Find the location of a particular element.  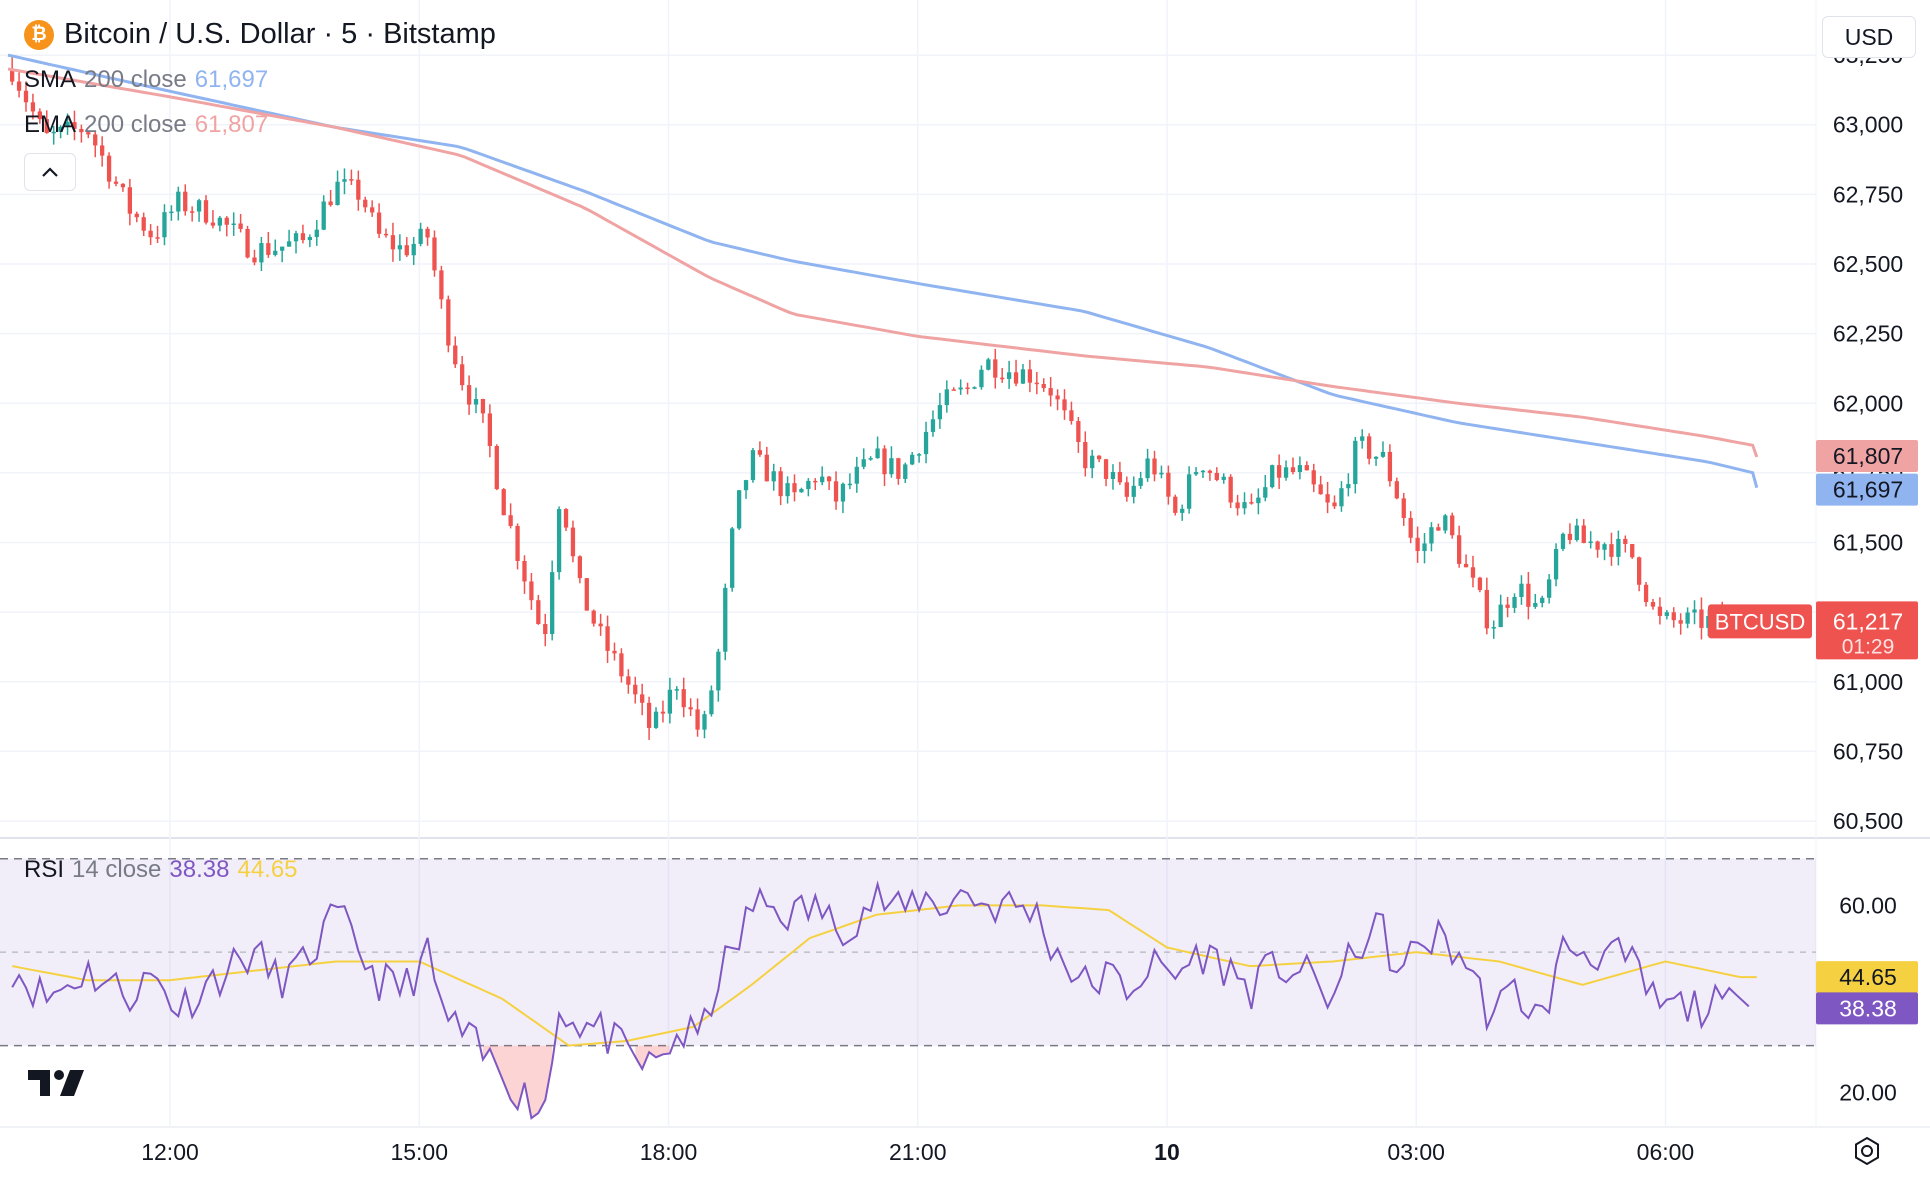

time-tick-label: 10 is located at coordinates (1167, 1152).